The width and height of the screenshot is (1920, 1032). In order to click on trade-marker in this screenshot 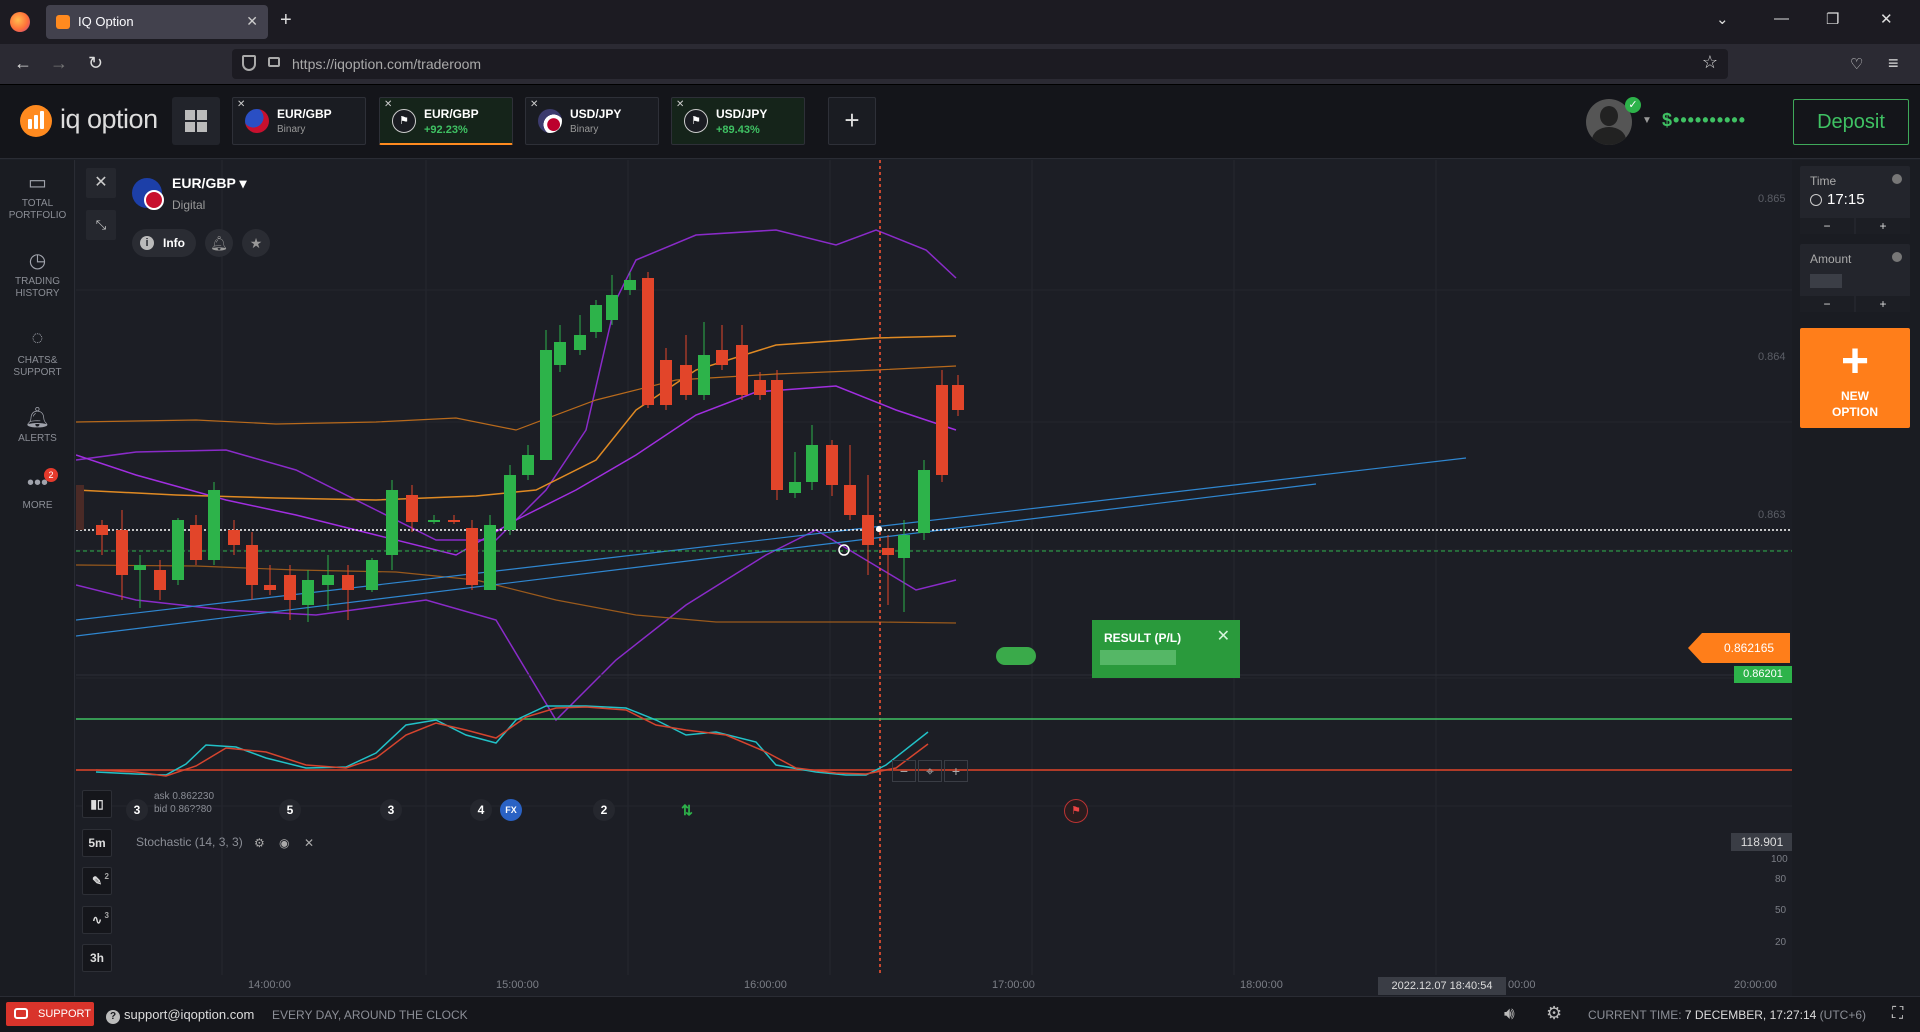, I will do `click(1016, 656)`.